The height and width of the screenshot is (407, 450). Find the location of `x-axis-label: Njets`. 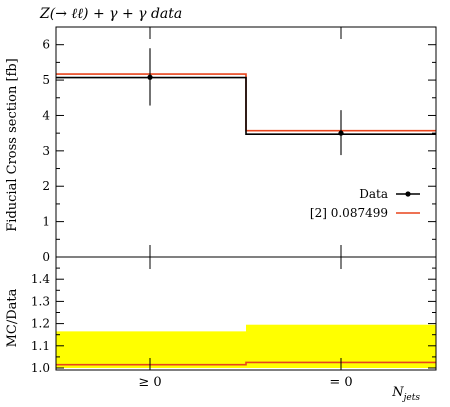

x-axis-label: Njets is located at coordinates (405, 394).